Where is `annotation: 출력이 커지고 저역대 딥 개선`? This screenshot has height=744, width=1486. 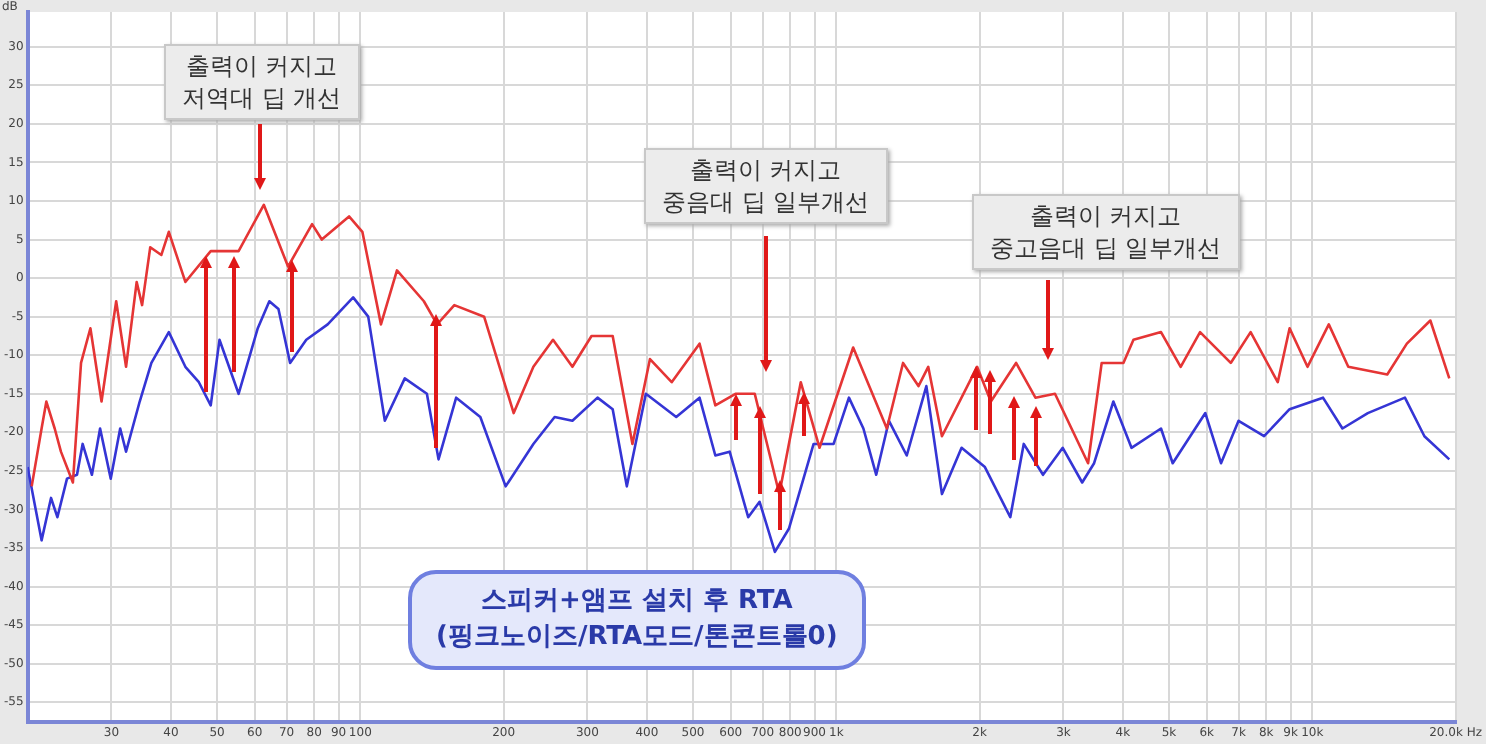
annotation: 출력이 커지고 저역대 딥 개선 is located at coordinates (262, 82).